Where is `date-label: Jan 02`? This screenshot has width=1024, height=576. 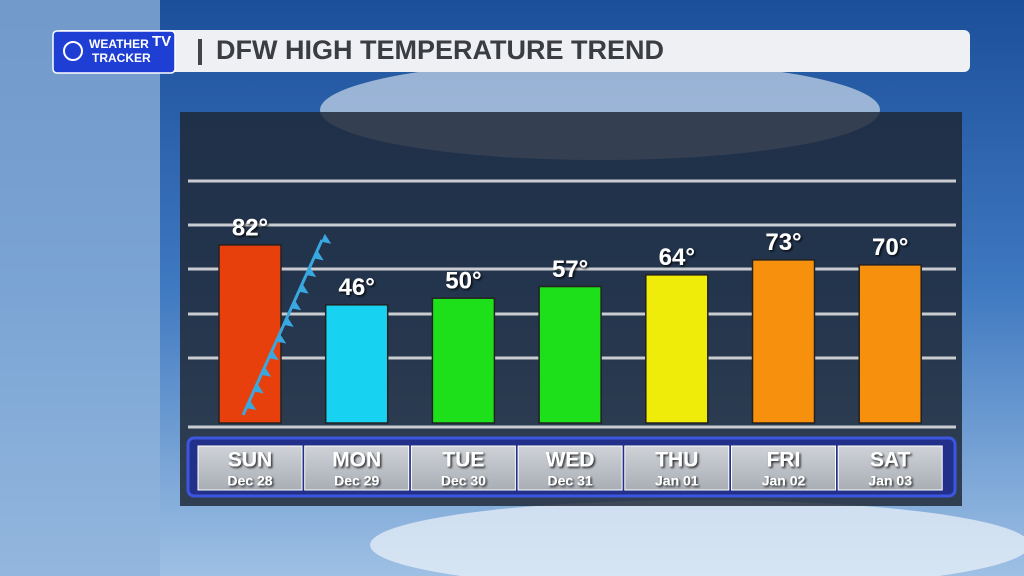
date-label: Jan 02 is located at coordinates (784, 481).